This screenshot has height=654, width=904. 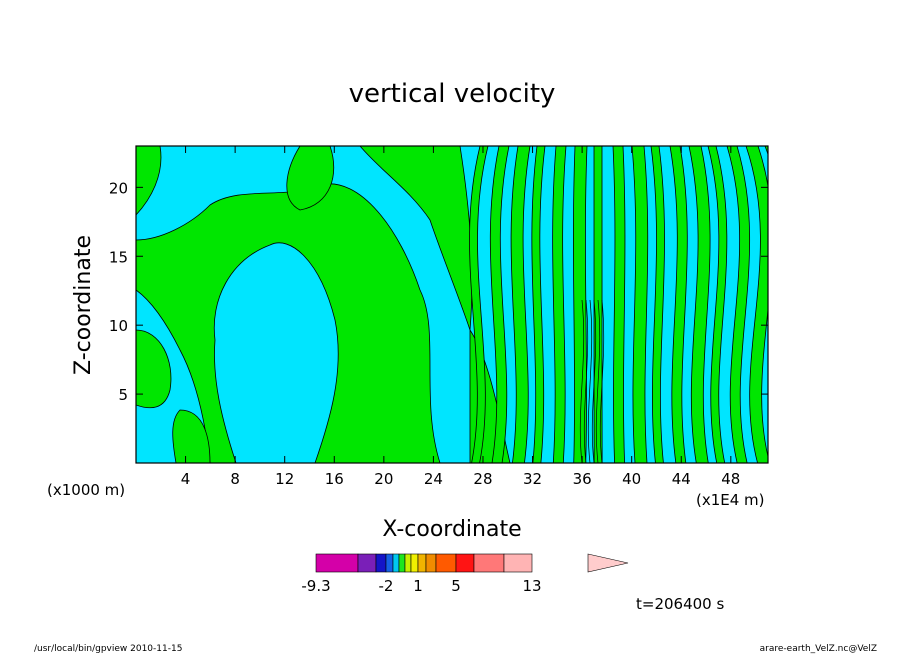 What do you see at coordinates (108, 649) in the screenshot?
I see `footer-left: /usr/local/bin/gpview 2010-11-15` at bounding box center [108, 649].